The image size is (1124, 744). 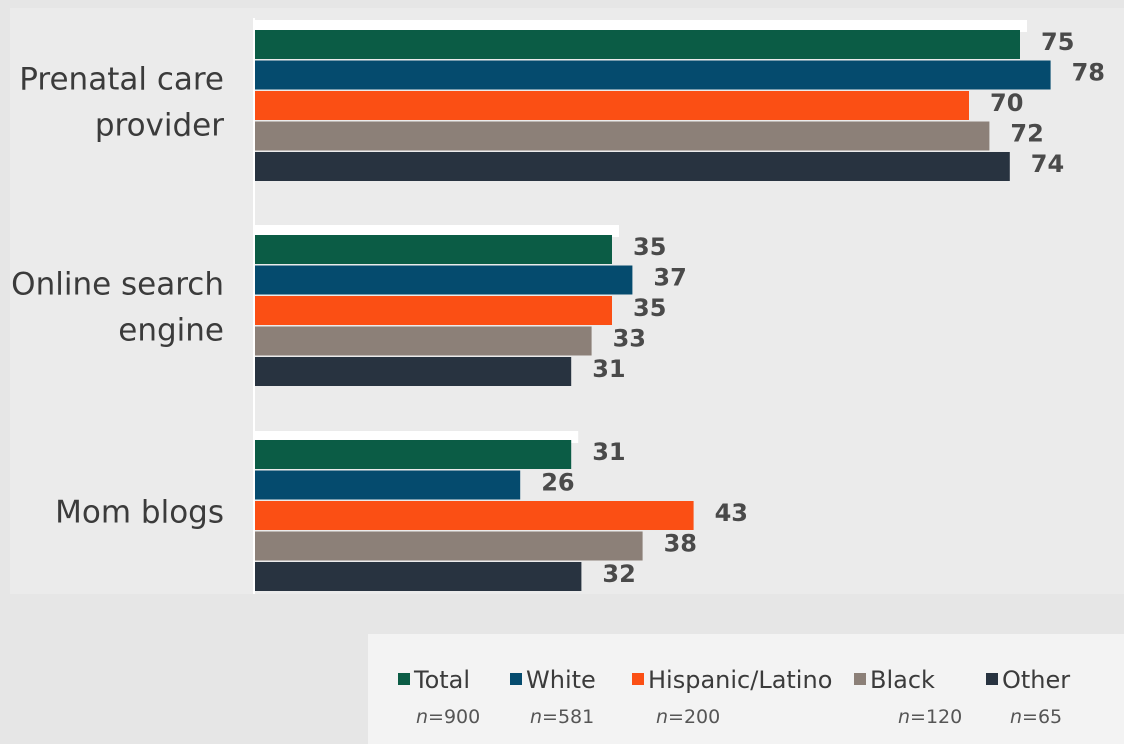 I want to click on legend-label: Black, so click(x=902, y=680).